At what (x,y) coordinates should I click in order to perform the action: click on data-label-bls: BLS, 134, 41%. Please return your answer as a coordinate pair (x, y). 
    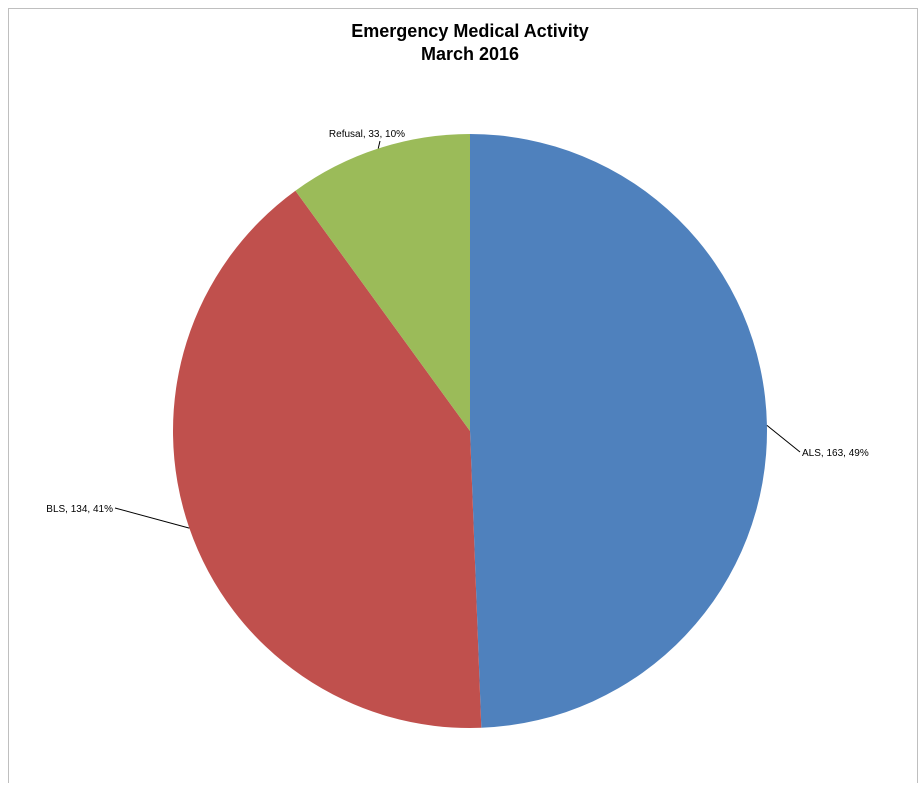
    Looking at the image, I should click on (79, 509).